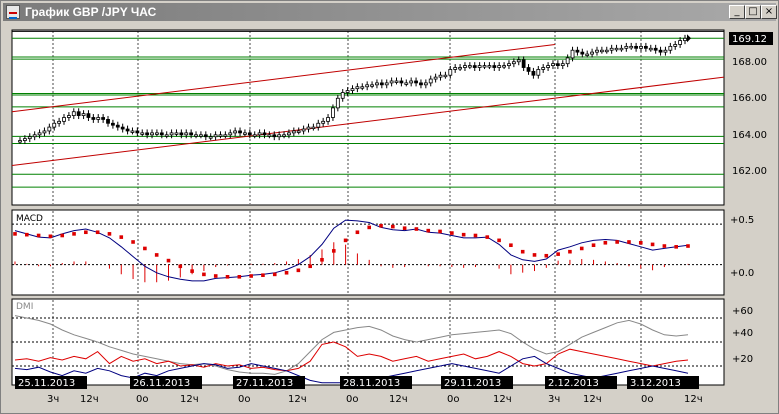  What do you see at coordinates (769, 12) in the screenshot?
I see `close-button: ×` at bounding box center [769, 12].